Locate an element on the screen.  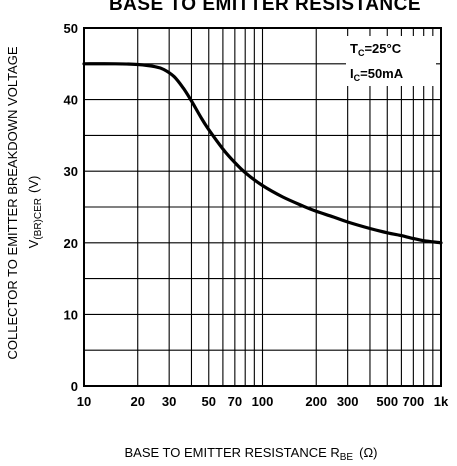
x-tick-label: 30 is located at coordinates (169, 401).